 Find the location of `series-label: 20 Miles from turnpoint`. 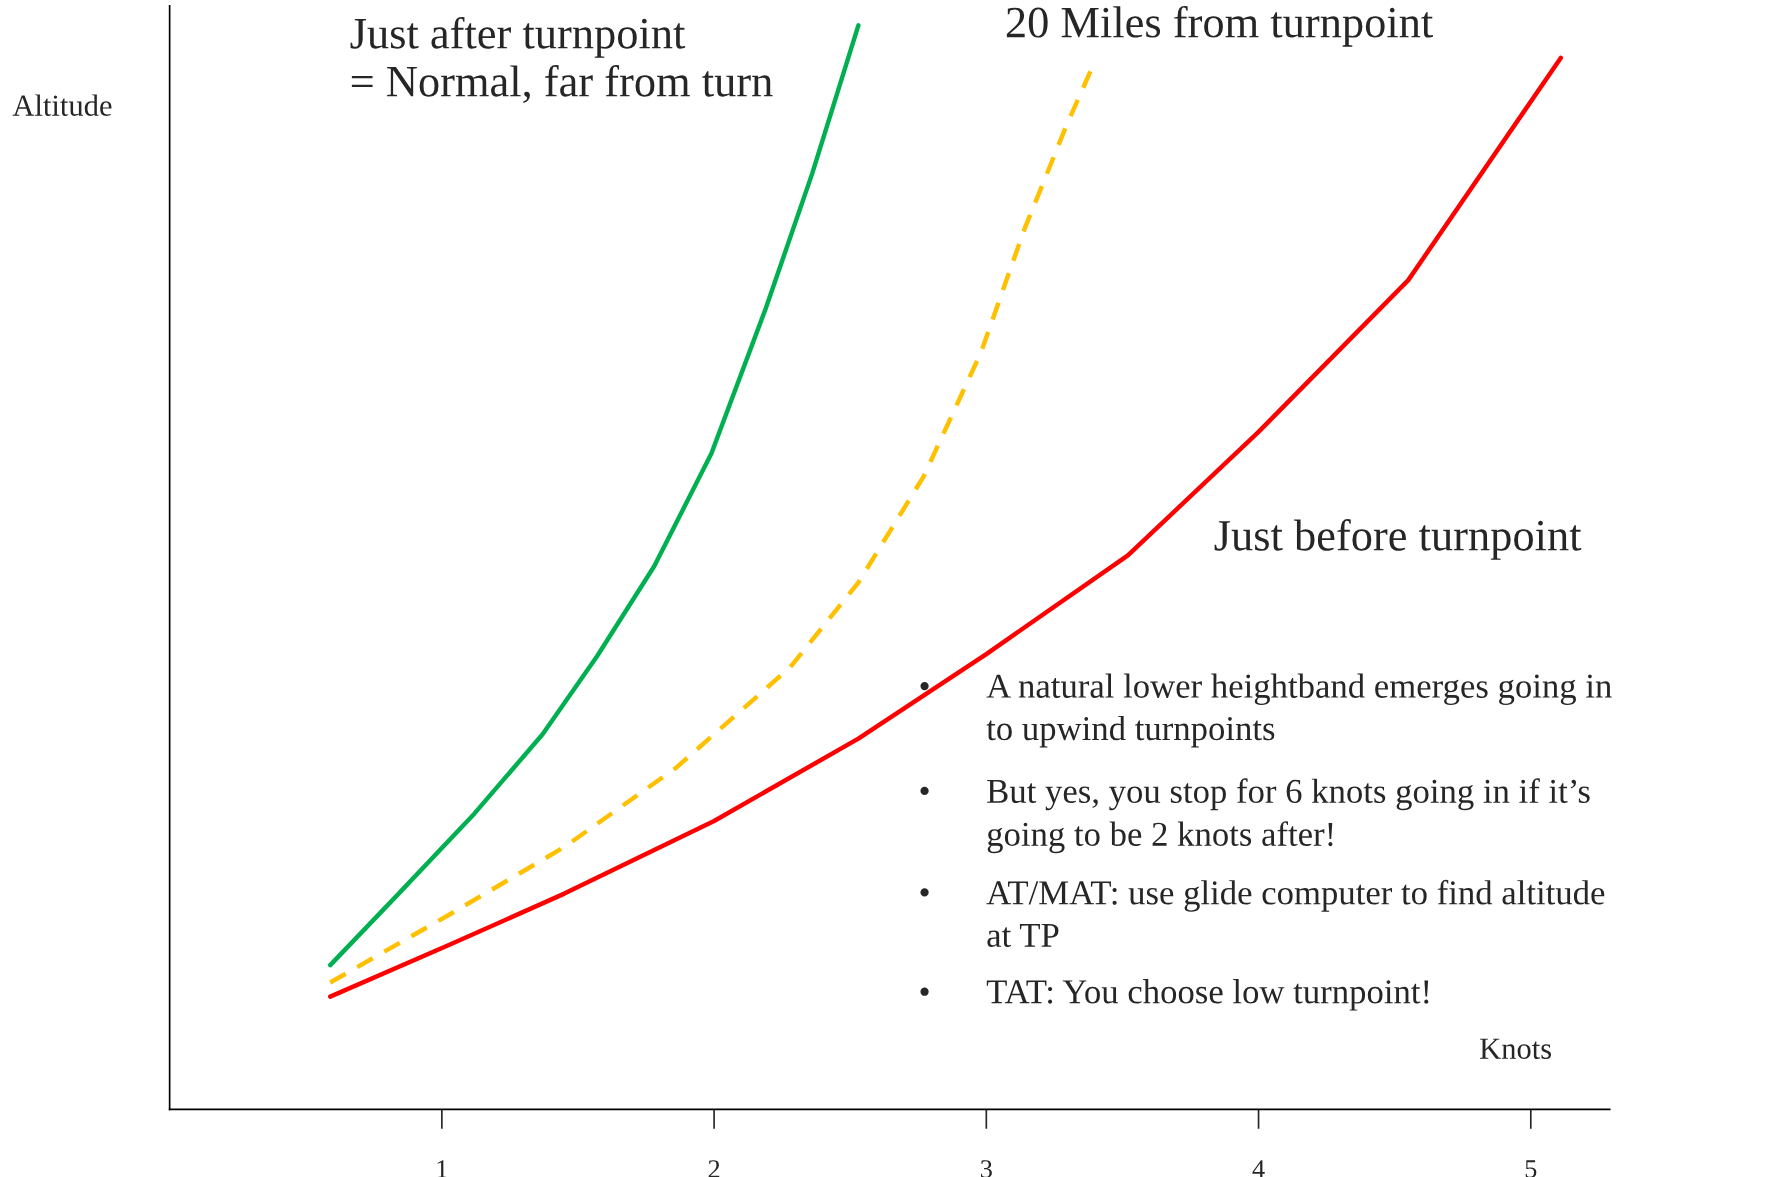

series-label: 20 Miles from turnpoint is located at coordinates (1219, 26).